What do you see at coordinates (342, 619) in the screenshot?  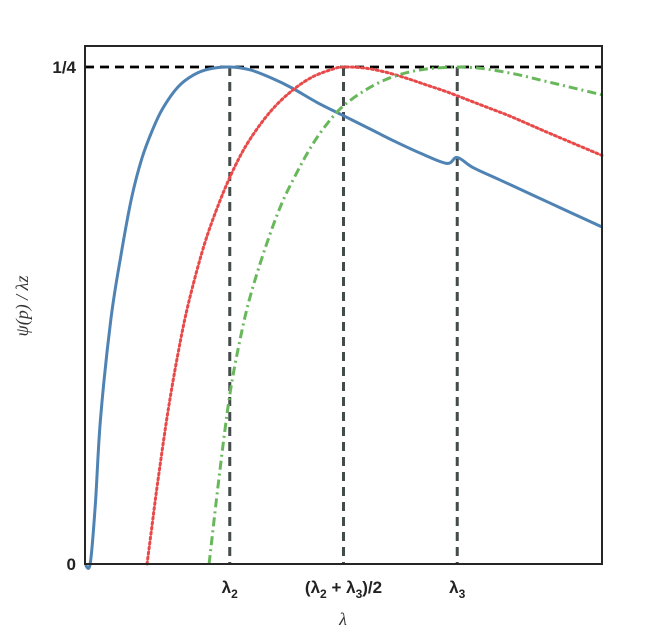 I see `x-axis-title: λ` at bounding box center [342, 619].